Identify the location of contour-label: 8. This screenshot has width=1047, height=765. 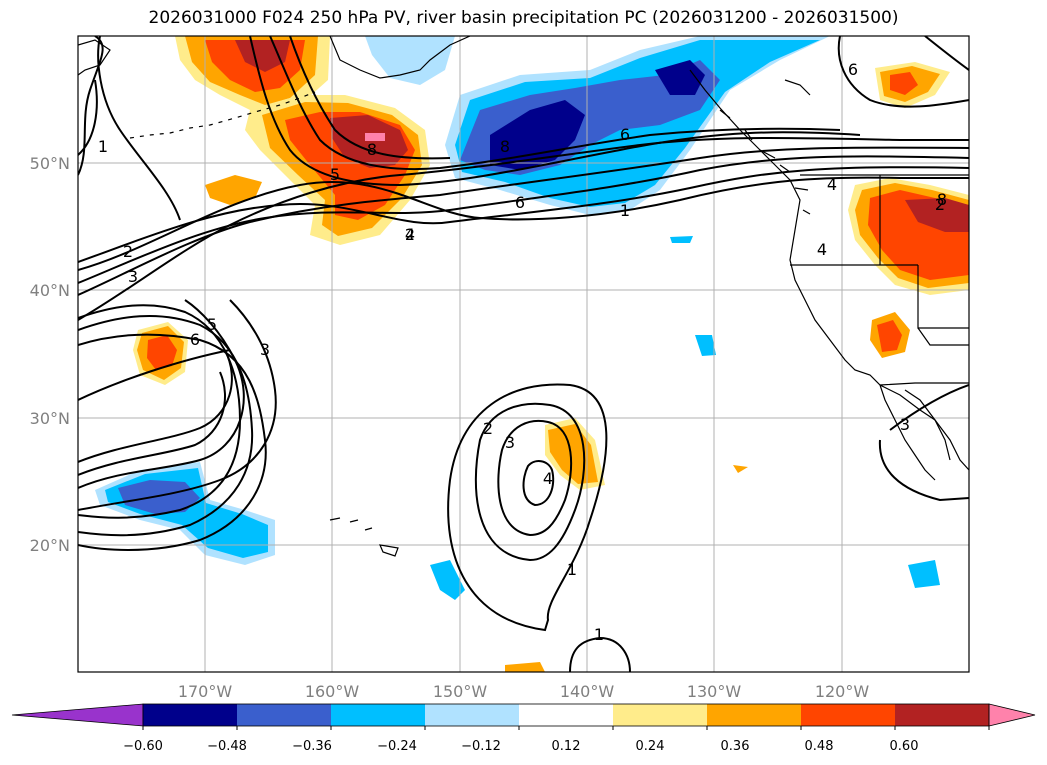
(505, 146).